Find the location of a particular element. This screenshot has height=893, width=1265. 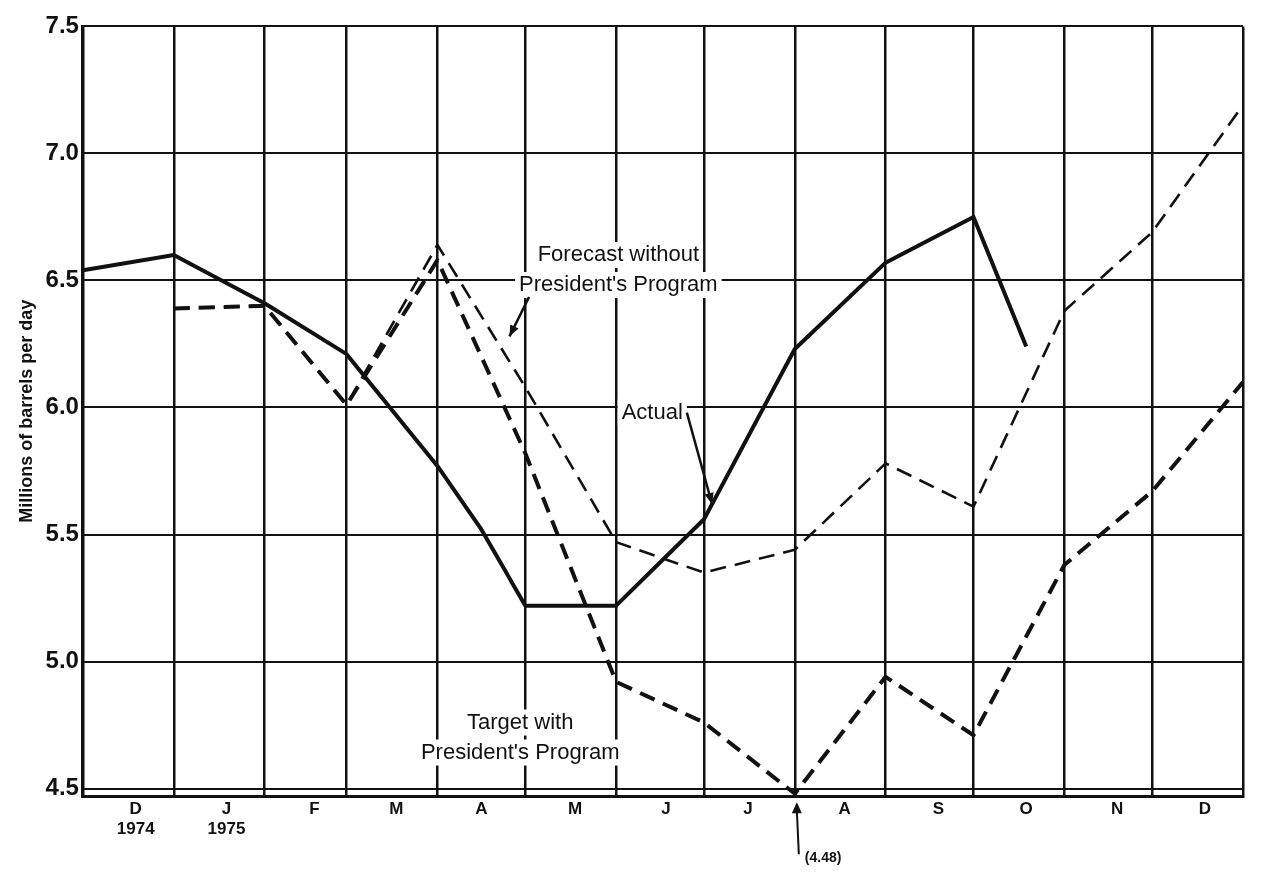

y-tick-label: 7.0 is located at coordinates (62, 152).